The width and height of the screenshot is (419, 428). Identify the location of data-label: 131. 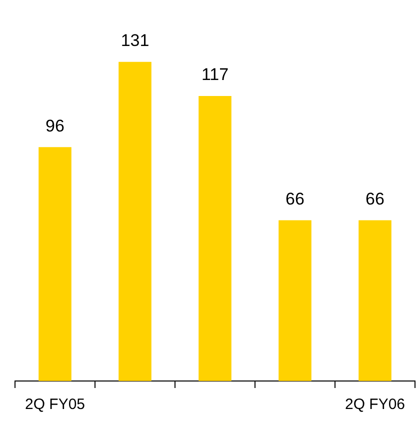
(135, 40).